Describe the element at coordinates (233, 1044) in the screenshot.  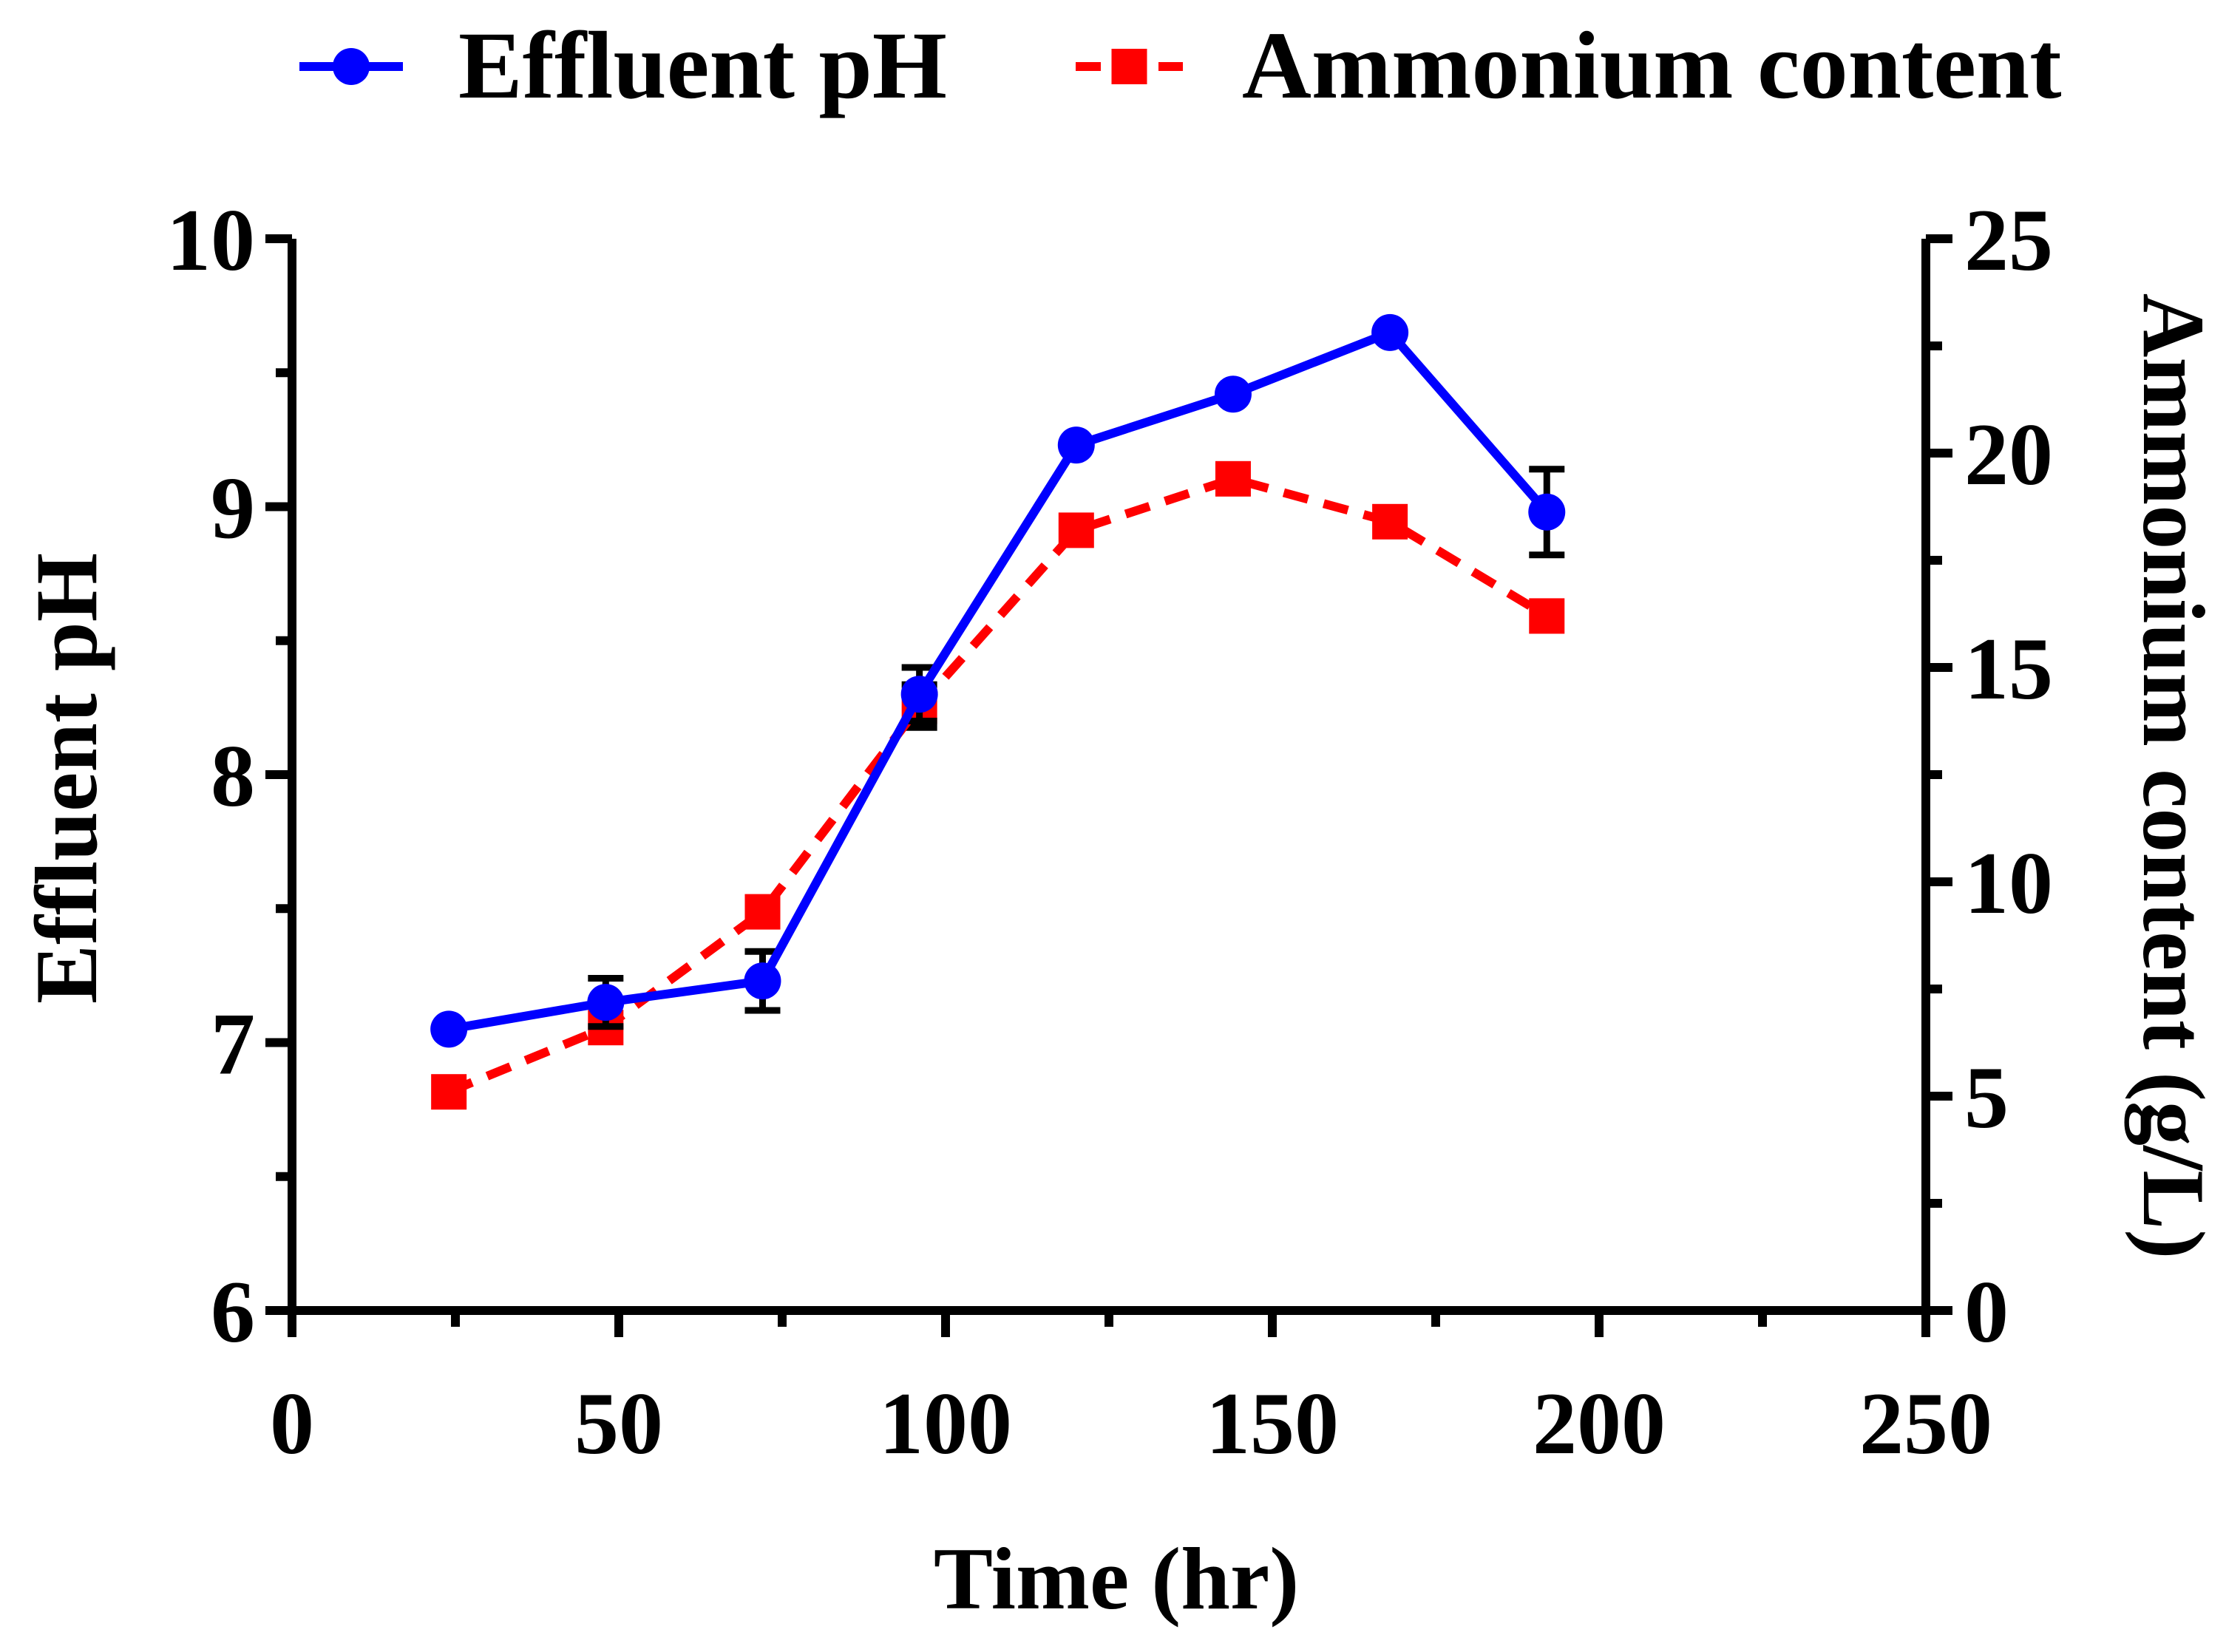
I see `y-tick-label: 7` at that location.